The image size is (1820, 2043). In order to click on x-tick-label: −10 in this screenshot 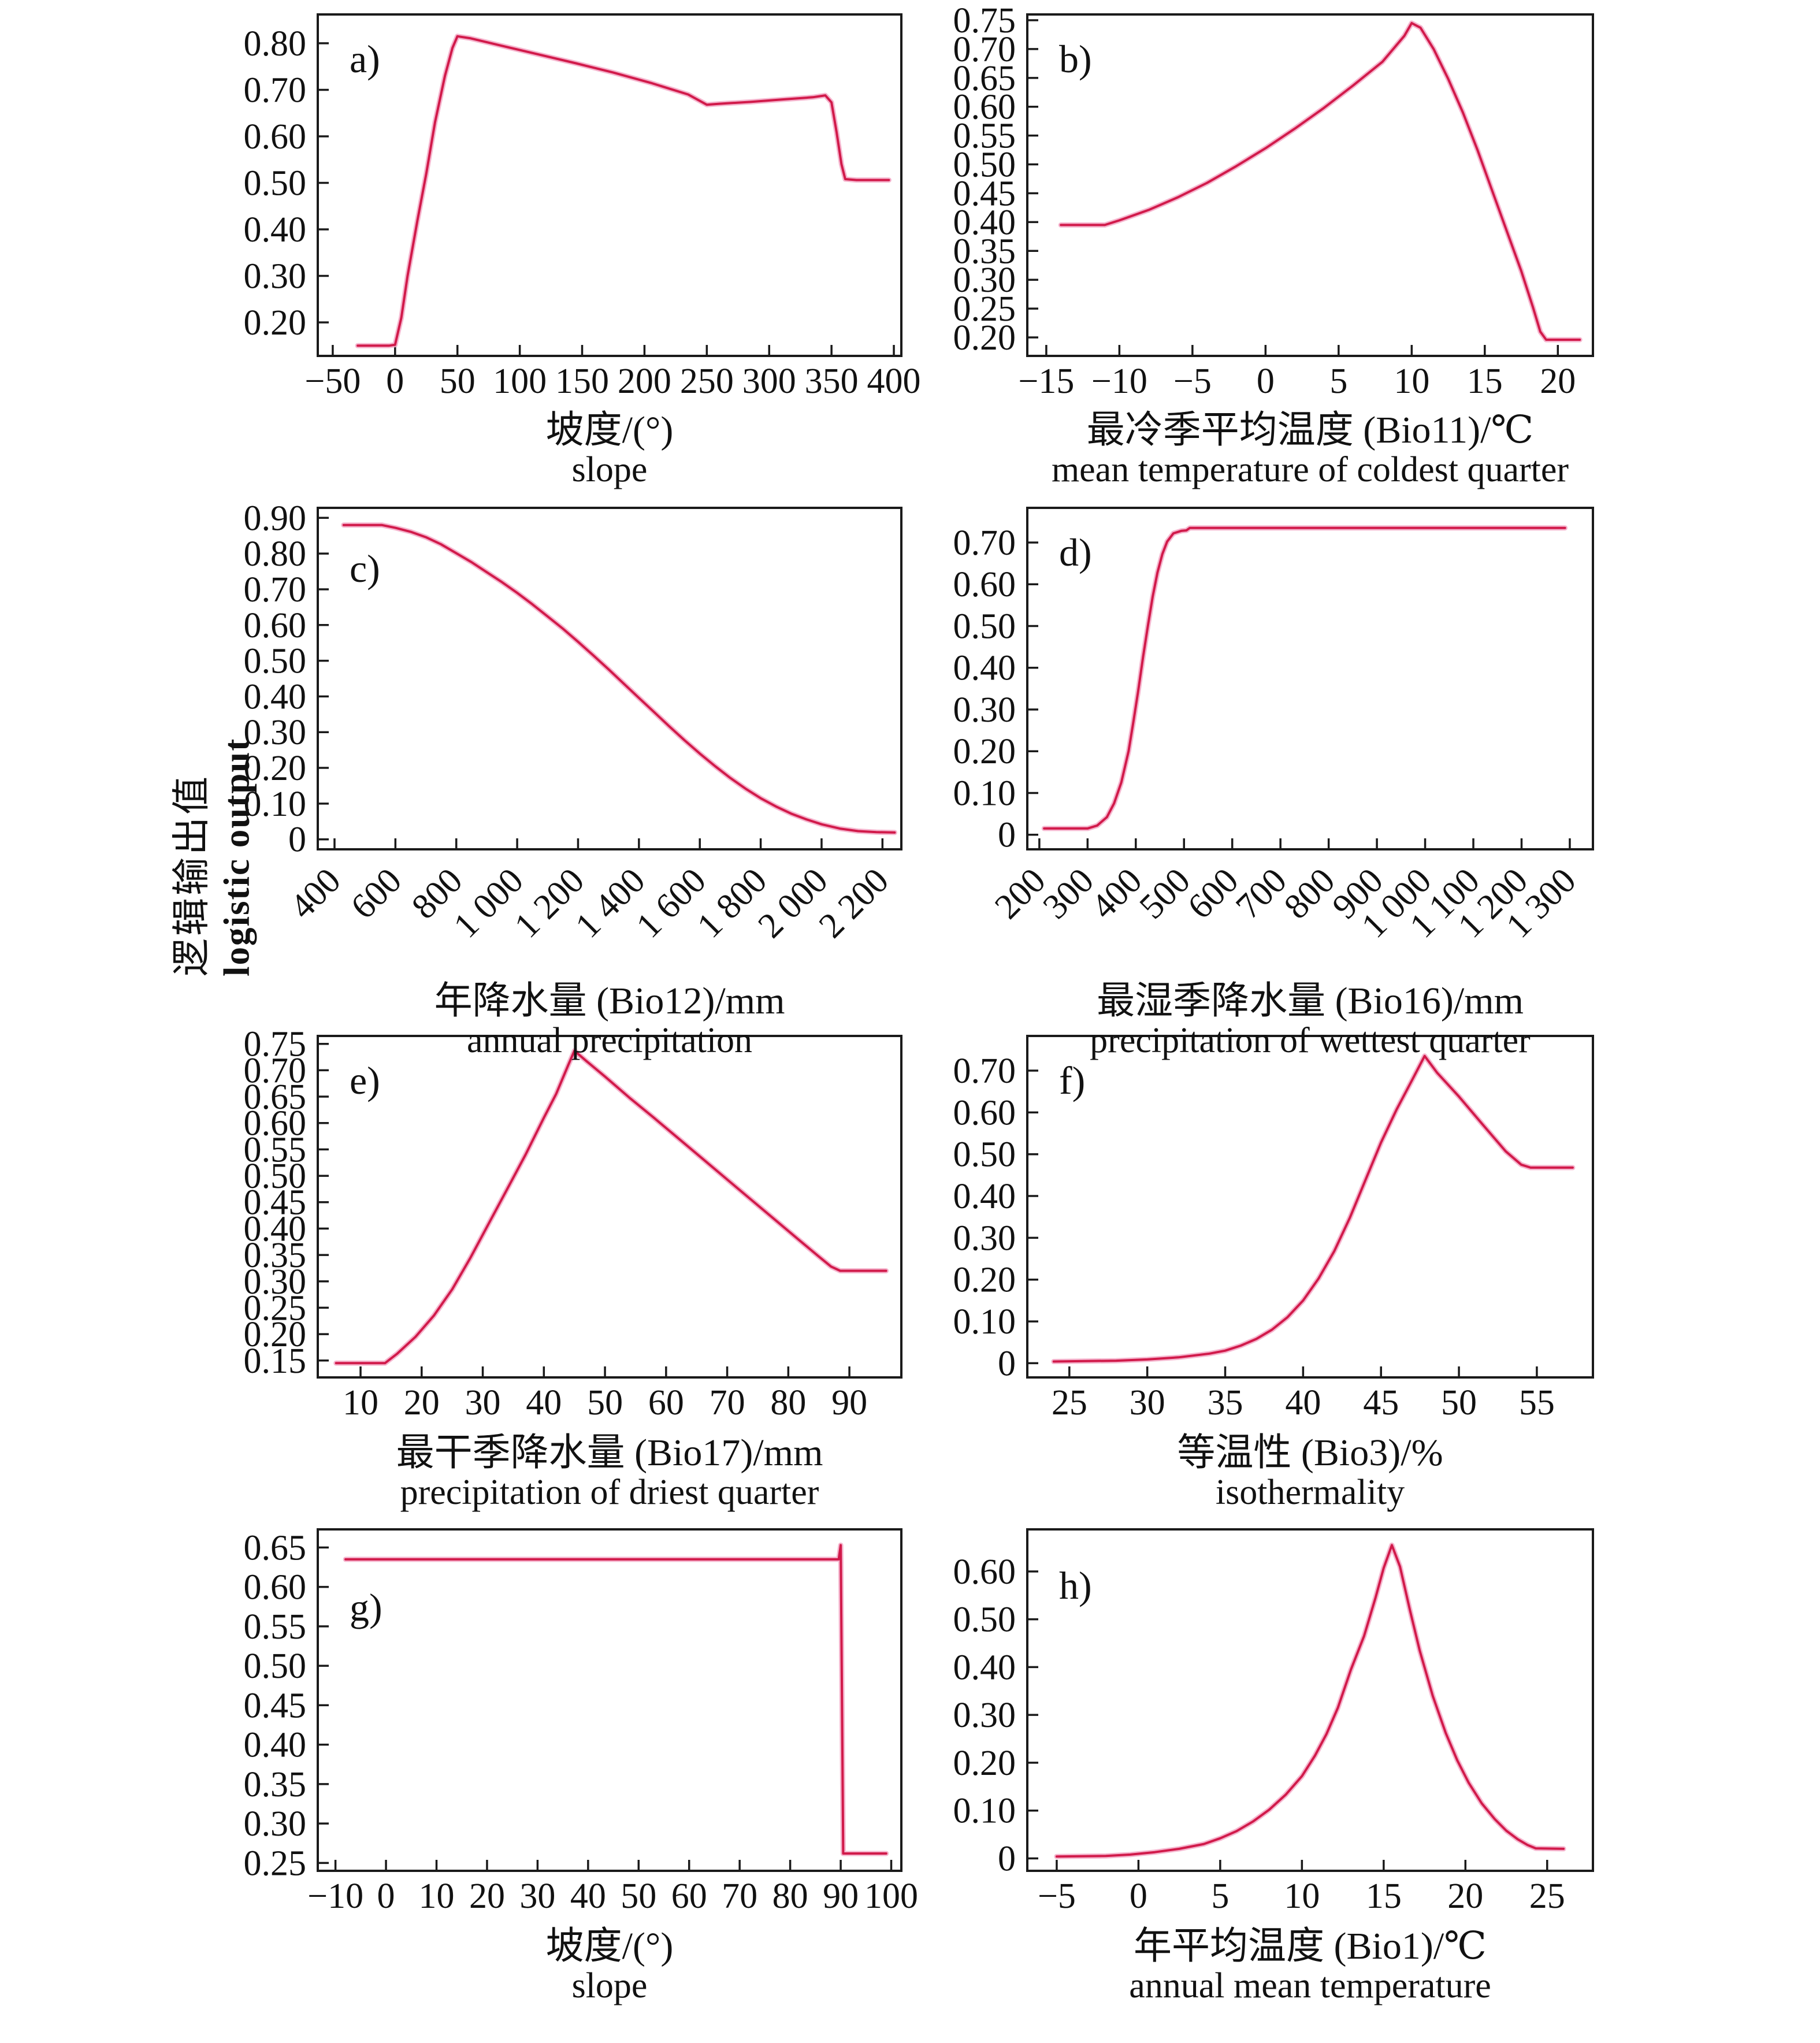, I will do `click(335, 1896)`.